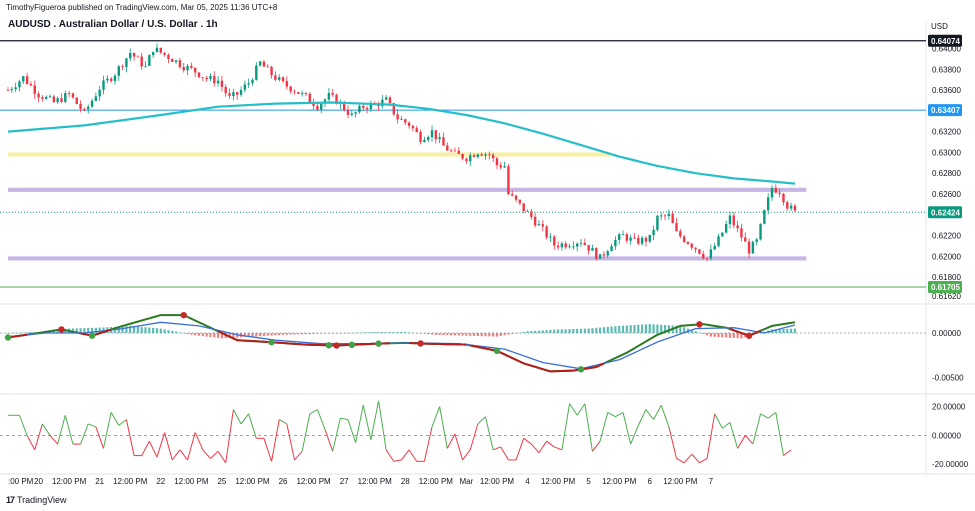 This screenshot has width=975, height=511. I want to click on price-badge-label: 0.63407, so click(945, 110).